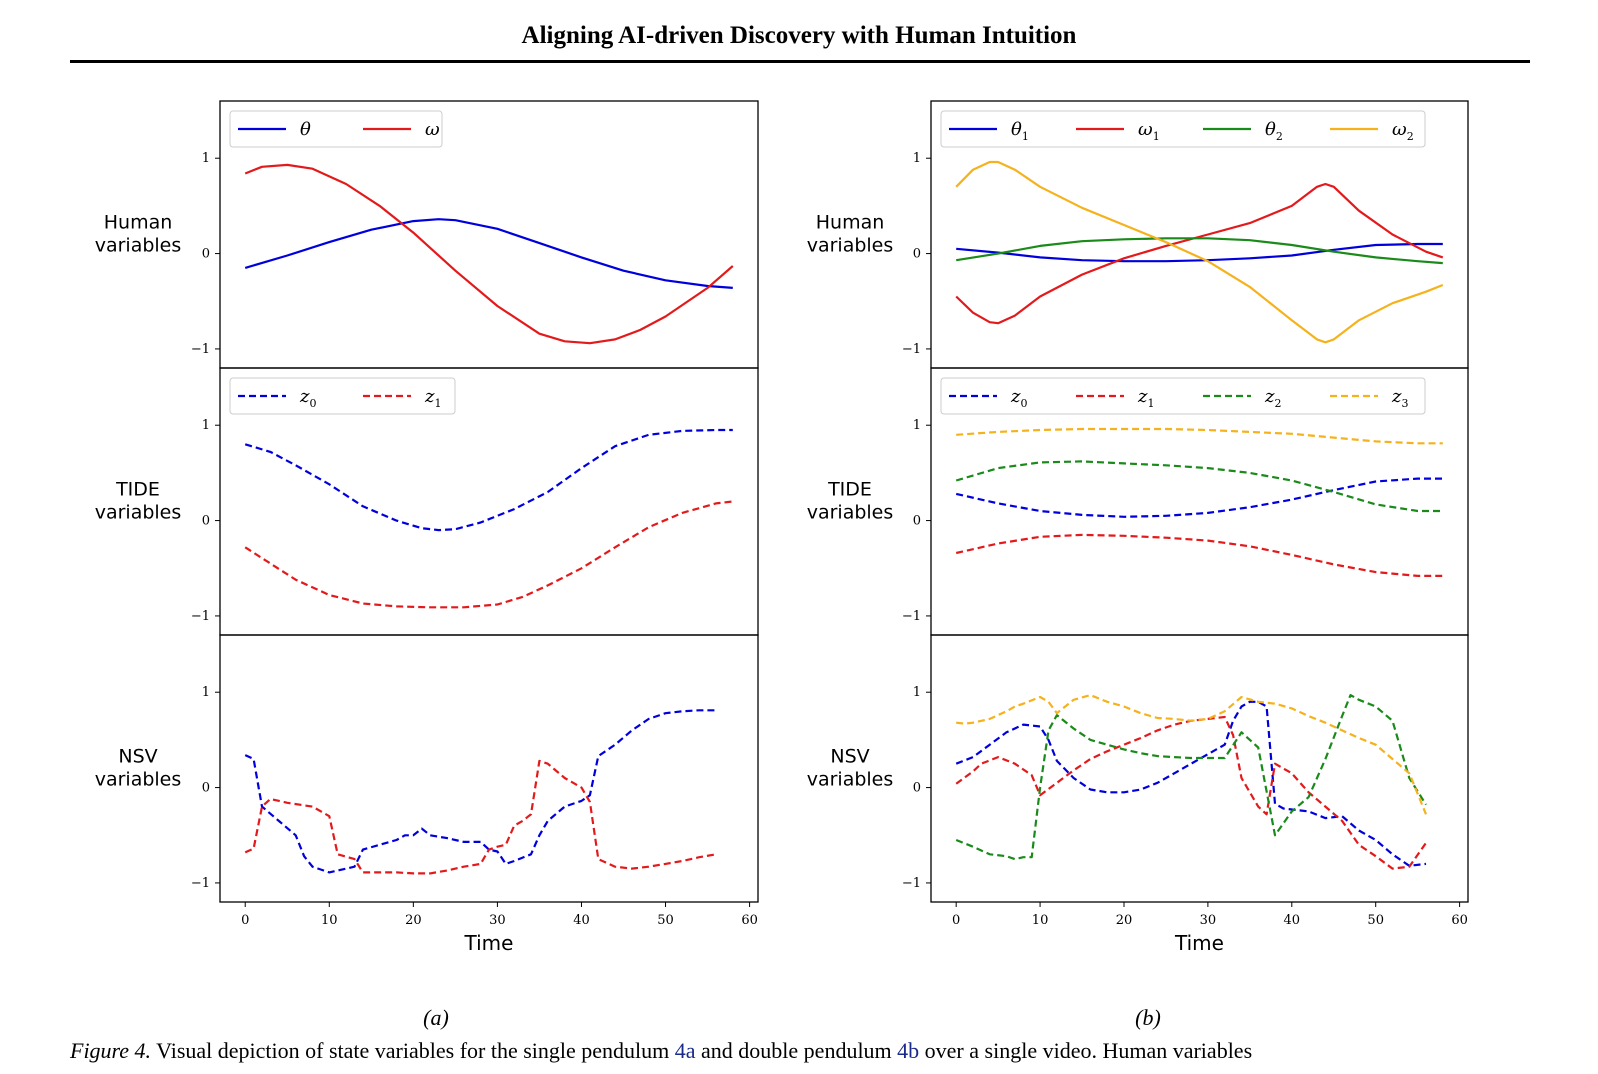 Image resolution: width=1598 pixels, height=1074 pixels. I want to click on x-tick: 60, so click(1459, 915).